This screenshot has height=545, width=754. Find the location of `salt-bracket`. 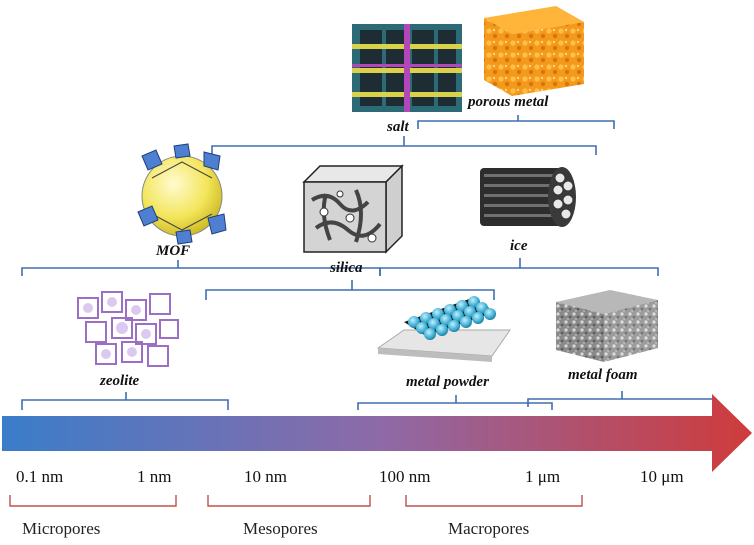

salt-bracket is located at coordinates (404, 145).